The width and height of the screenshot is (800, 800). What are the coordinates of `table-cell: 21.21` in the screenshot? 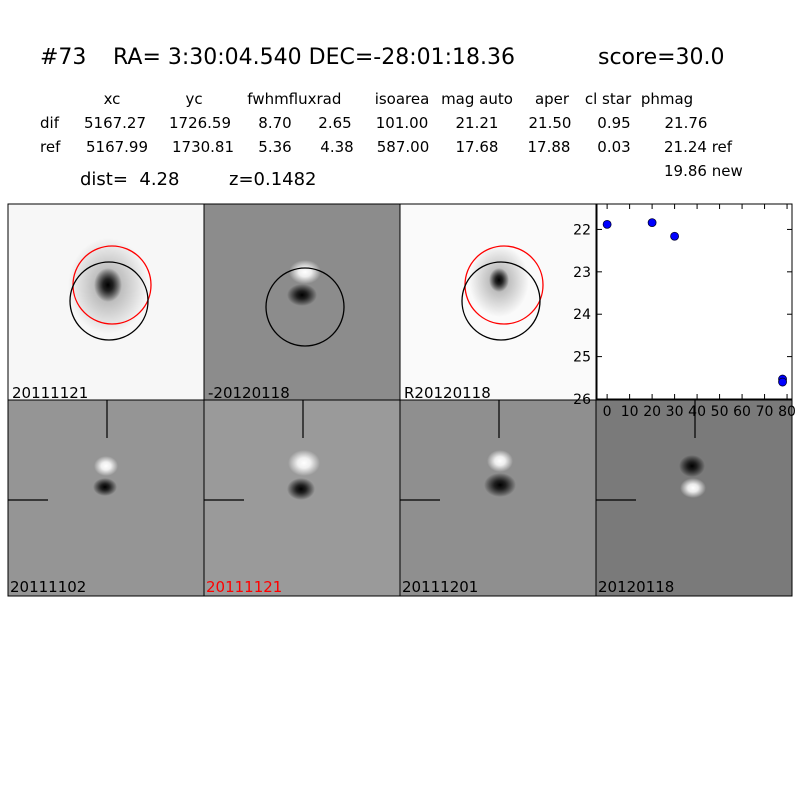 It's located at (477, 123).